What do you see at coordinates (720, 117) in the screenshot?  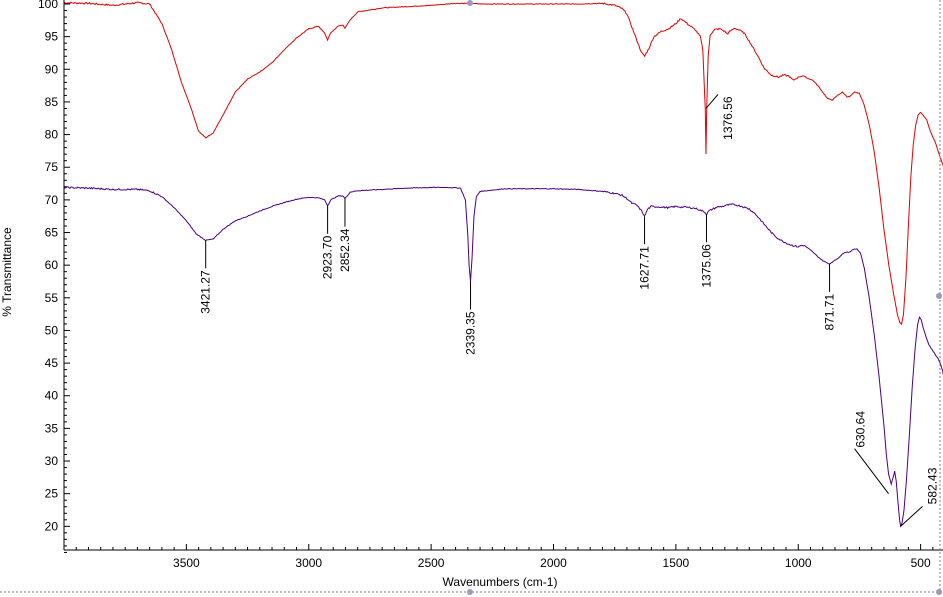 I see `peak-annotation: 1376.56` at bounding box center [720, 117].